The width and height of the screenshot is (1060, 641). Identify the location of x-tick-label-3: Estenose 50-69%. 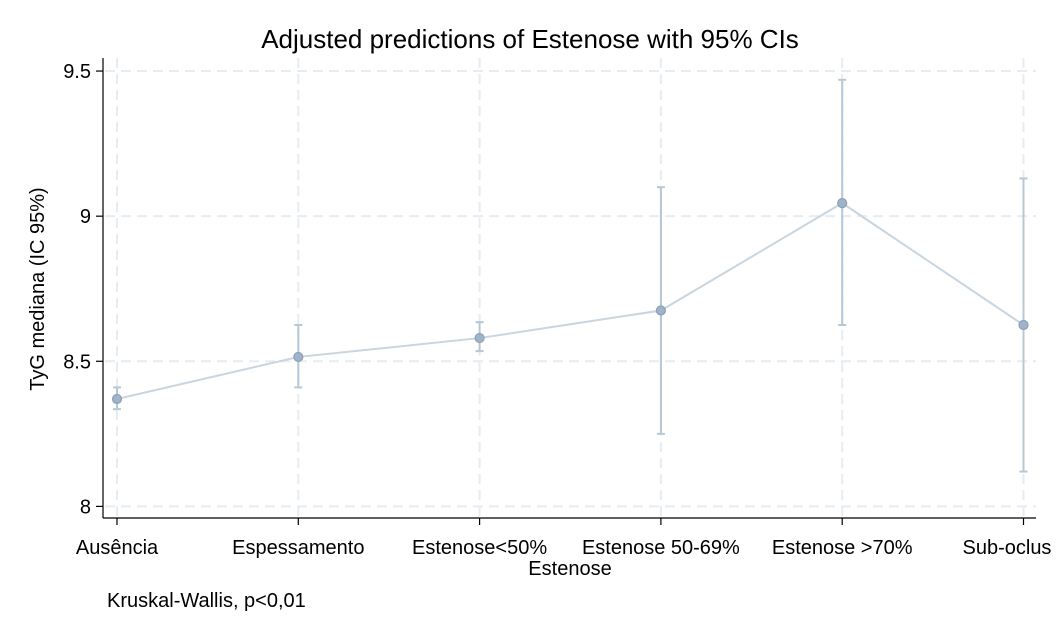
(661, 548).